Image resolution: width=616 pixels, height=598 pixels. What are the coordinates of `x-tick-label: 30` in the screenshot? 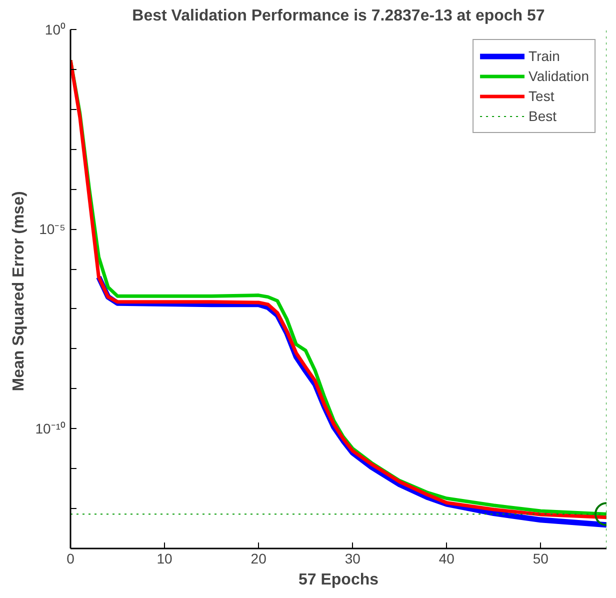 It's located at (352, 558).